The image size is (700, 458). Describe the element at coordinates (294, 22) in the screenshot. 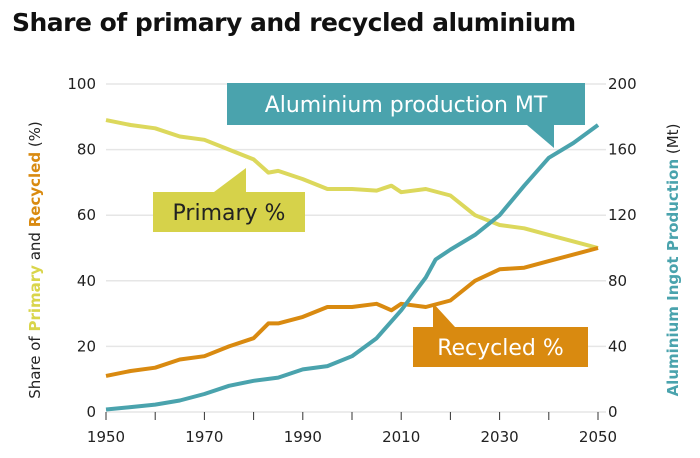

I see `chart-title: Share of primary and recycled aluminium` at that location.